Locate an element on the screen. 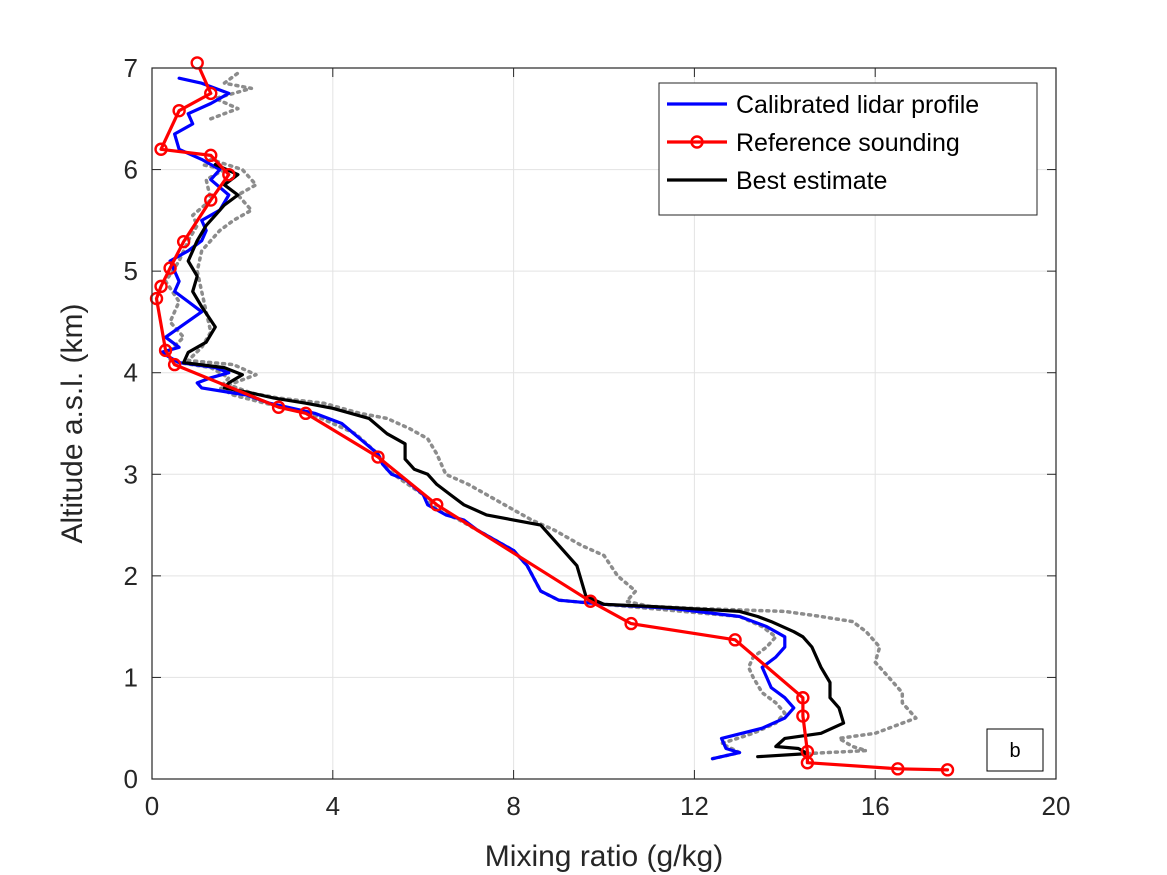  x-tick-label: 20 is located at coordinates (1056, 806).